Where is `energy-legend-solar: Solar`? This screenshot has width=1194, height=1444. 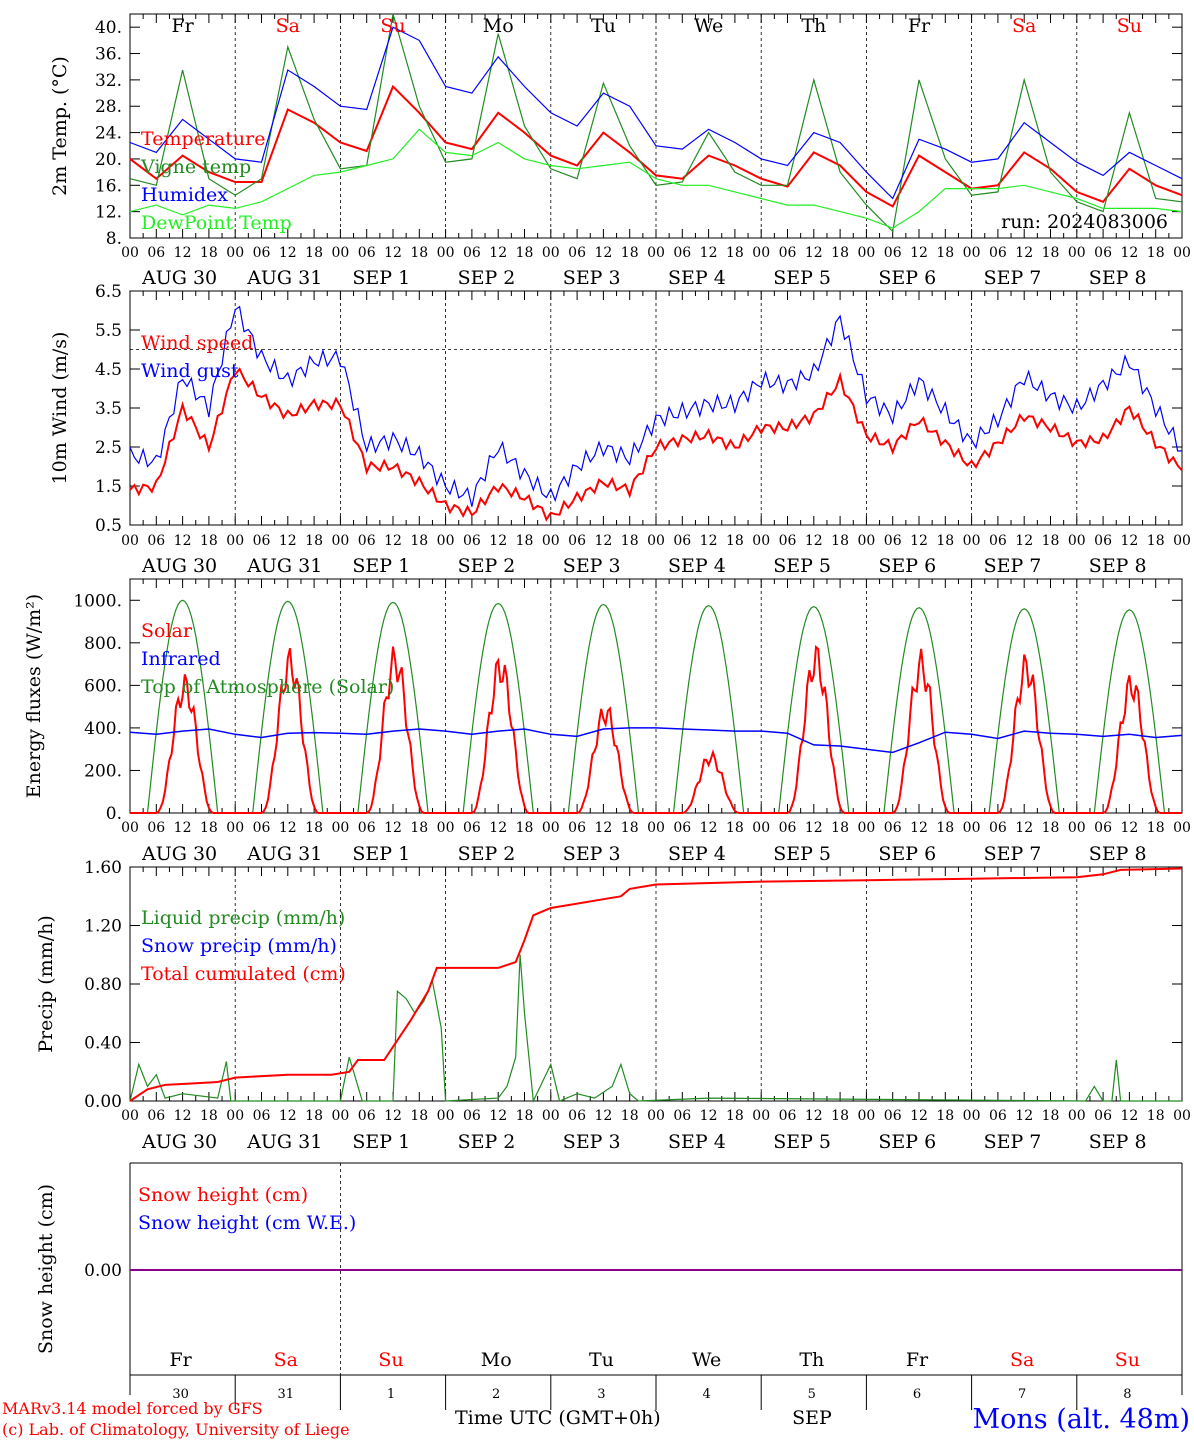 energy-legend-solar: Solar is located at coordinates (167, 631).